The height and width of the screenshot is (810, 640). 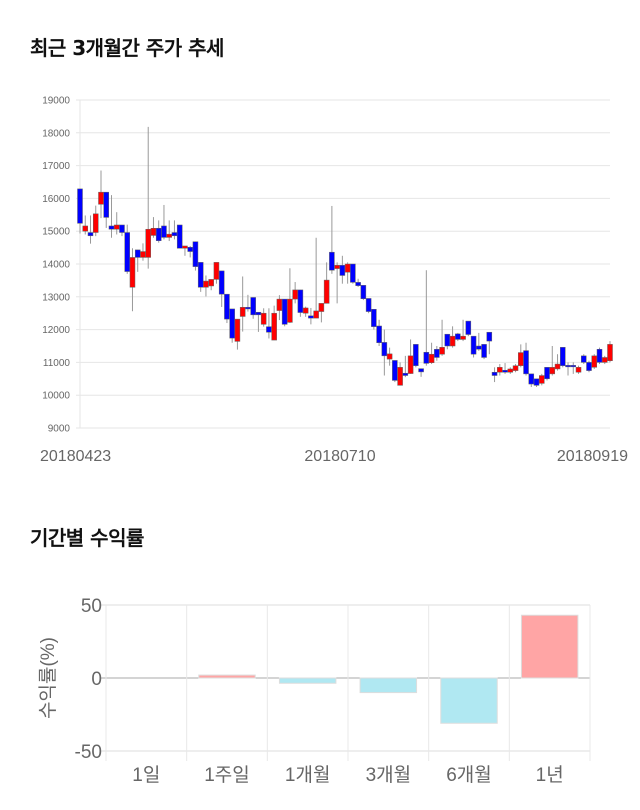 What do you see at coordinates (87, 538) in the screenshot?
I see `returns-title: 기간별 수익률` at bounding box center [87, 538].